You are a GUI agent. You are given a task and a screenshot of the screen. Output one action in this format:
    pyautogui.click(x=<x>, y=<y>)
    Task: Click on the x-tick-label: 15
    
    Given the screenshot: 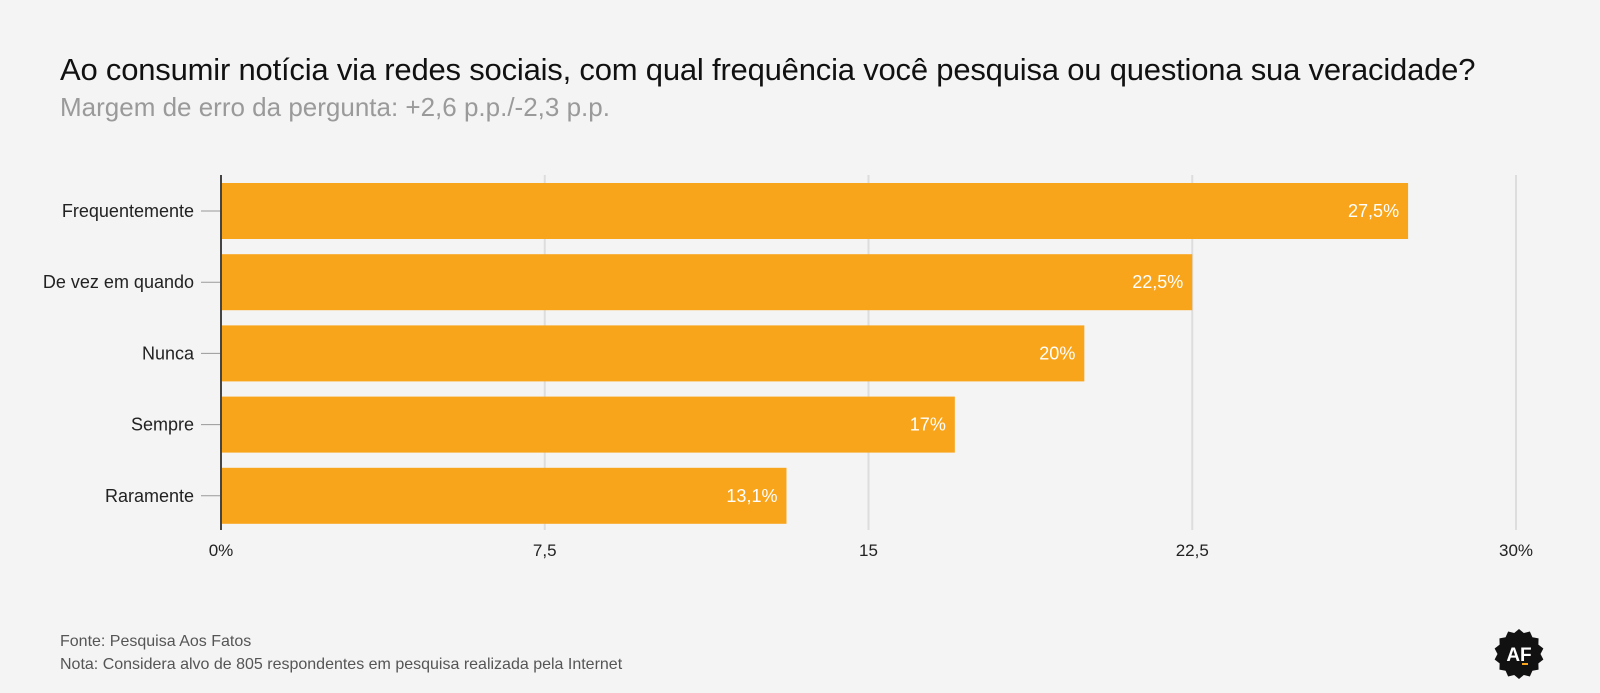 What is the action you would take?
    pyautogui.click(x=868, y=550)
    